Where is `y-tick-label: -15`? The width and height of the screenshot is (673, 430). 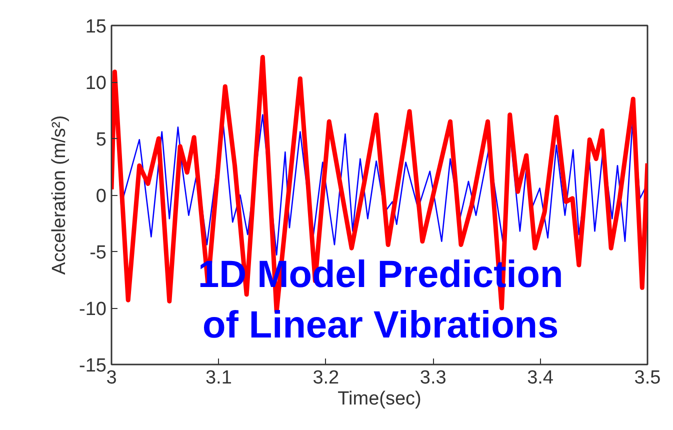
y-tick-label: -15 is located at coordinates (93, 366).